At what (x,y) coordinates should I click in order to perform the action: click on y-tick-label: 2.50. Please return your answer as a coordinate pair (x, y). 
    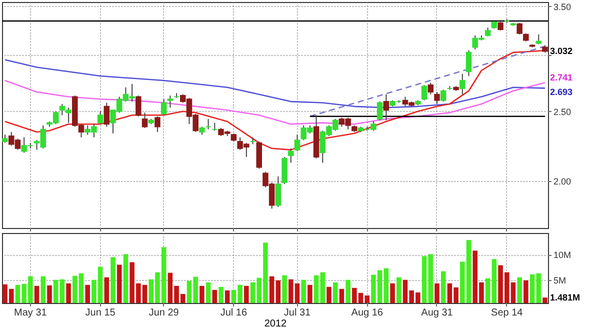
    Looking at the image, I should click on (563, 111).